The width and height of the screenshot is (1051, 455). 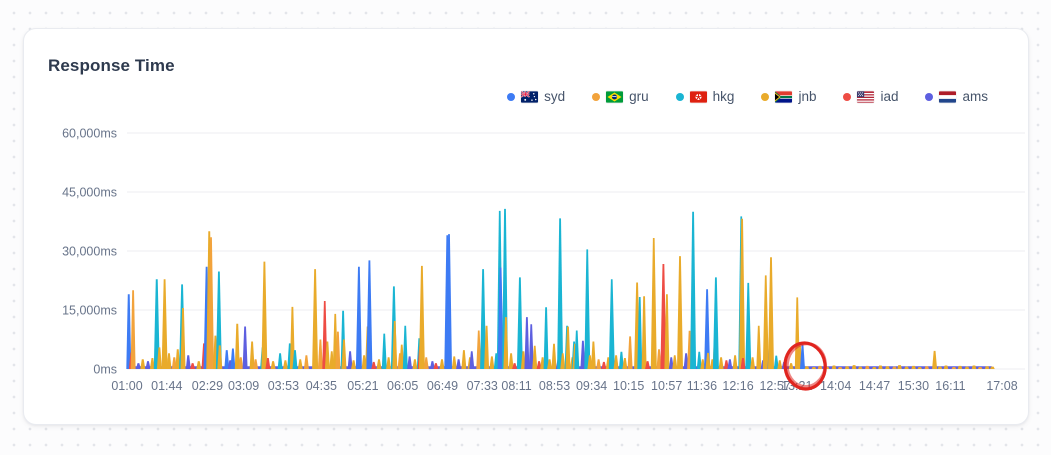 I want to click on svg-text: 45,000ms, so click(x=89, y=192).